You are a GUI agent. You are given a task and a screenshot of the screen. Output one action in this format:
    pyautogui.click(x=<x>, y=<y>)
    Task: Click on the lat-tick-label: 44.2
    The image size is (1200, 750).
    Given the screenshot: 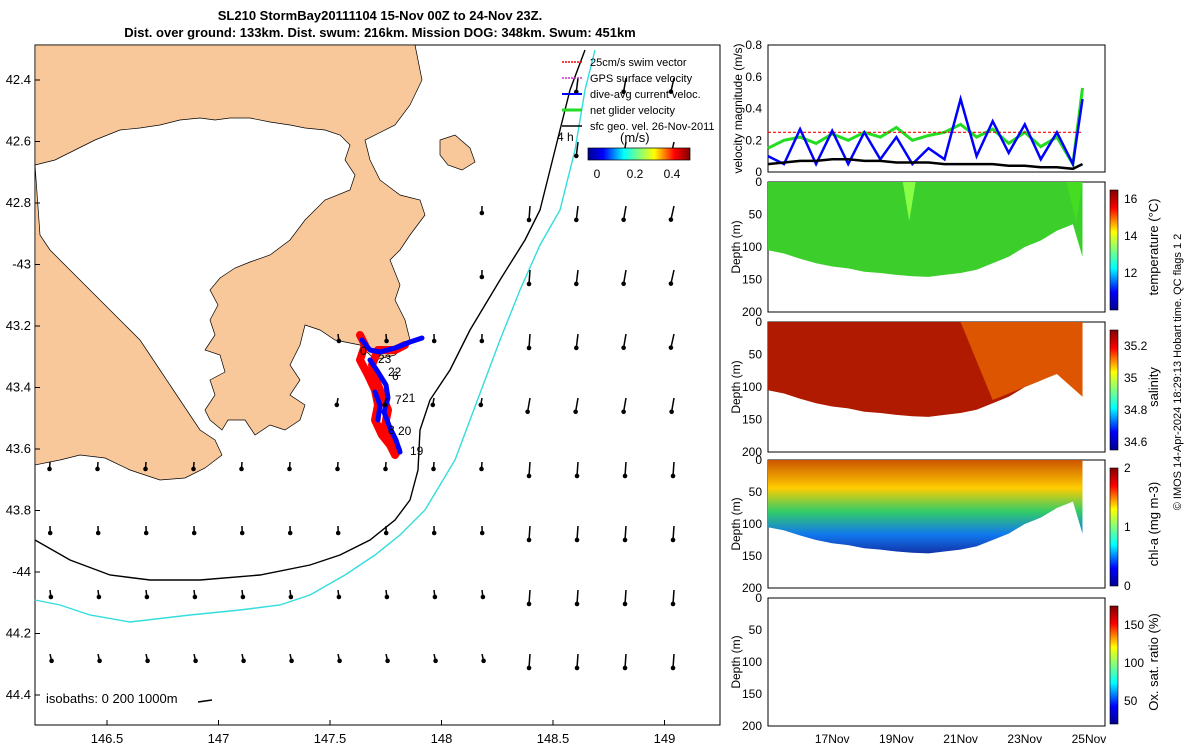 What is the action you would take?
    pyautogui.click(x=18, y=633)
    